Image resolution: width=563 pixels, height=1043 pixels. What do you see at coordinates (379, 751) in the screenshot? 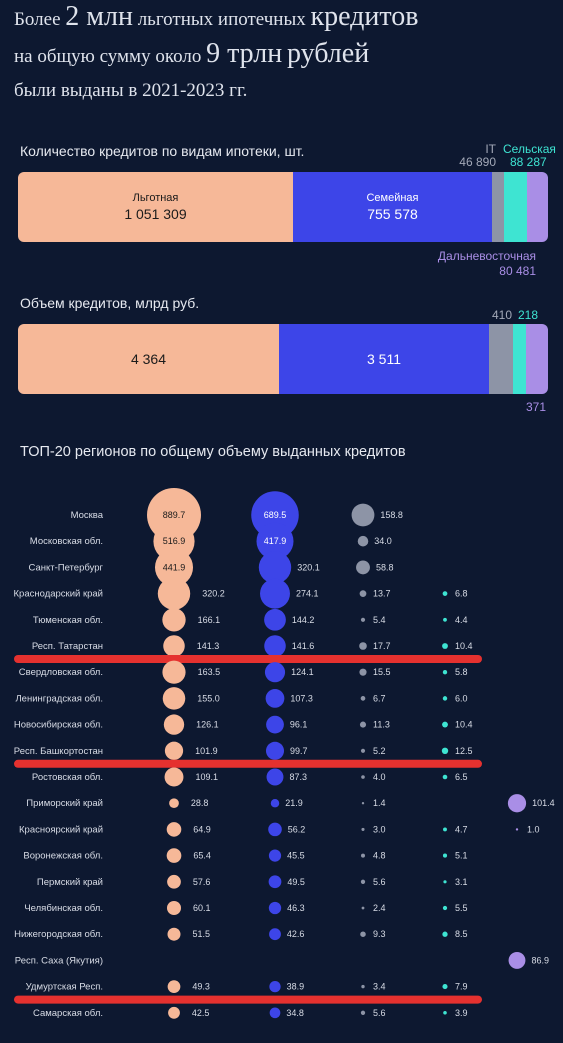
I see `it-value-label: 5.2` at bounding box center [379, 751].